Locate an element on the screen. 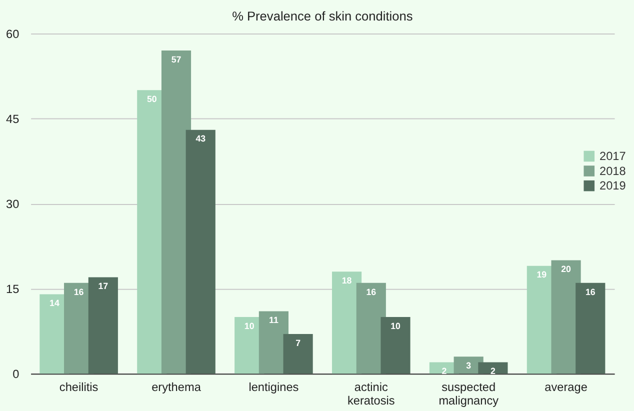  data-label: 20 is located at coordinates (566, 269).